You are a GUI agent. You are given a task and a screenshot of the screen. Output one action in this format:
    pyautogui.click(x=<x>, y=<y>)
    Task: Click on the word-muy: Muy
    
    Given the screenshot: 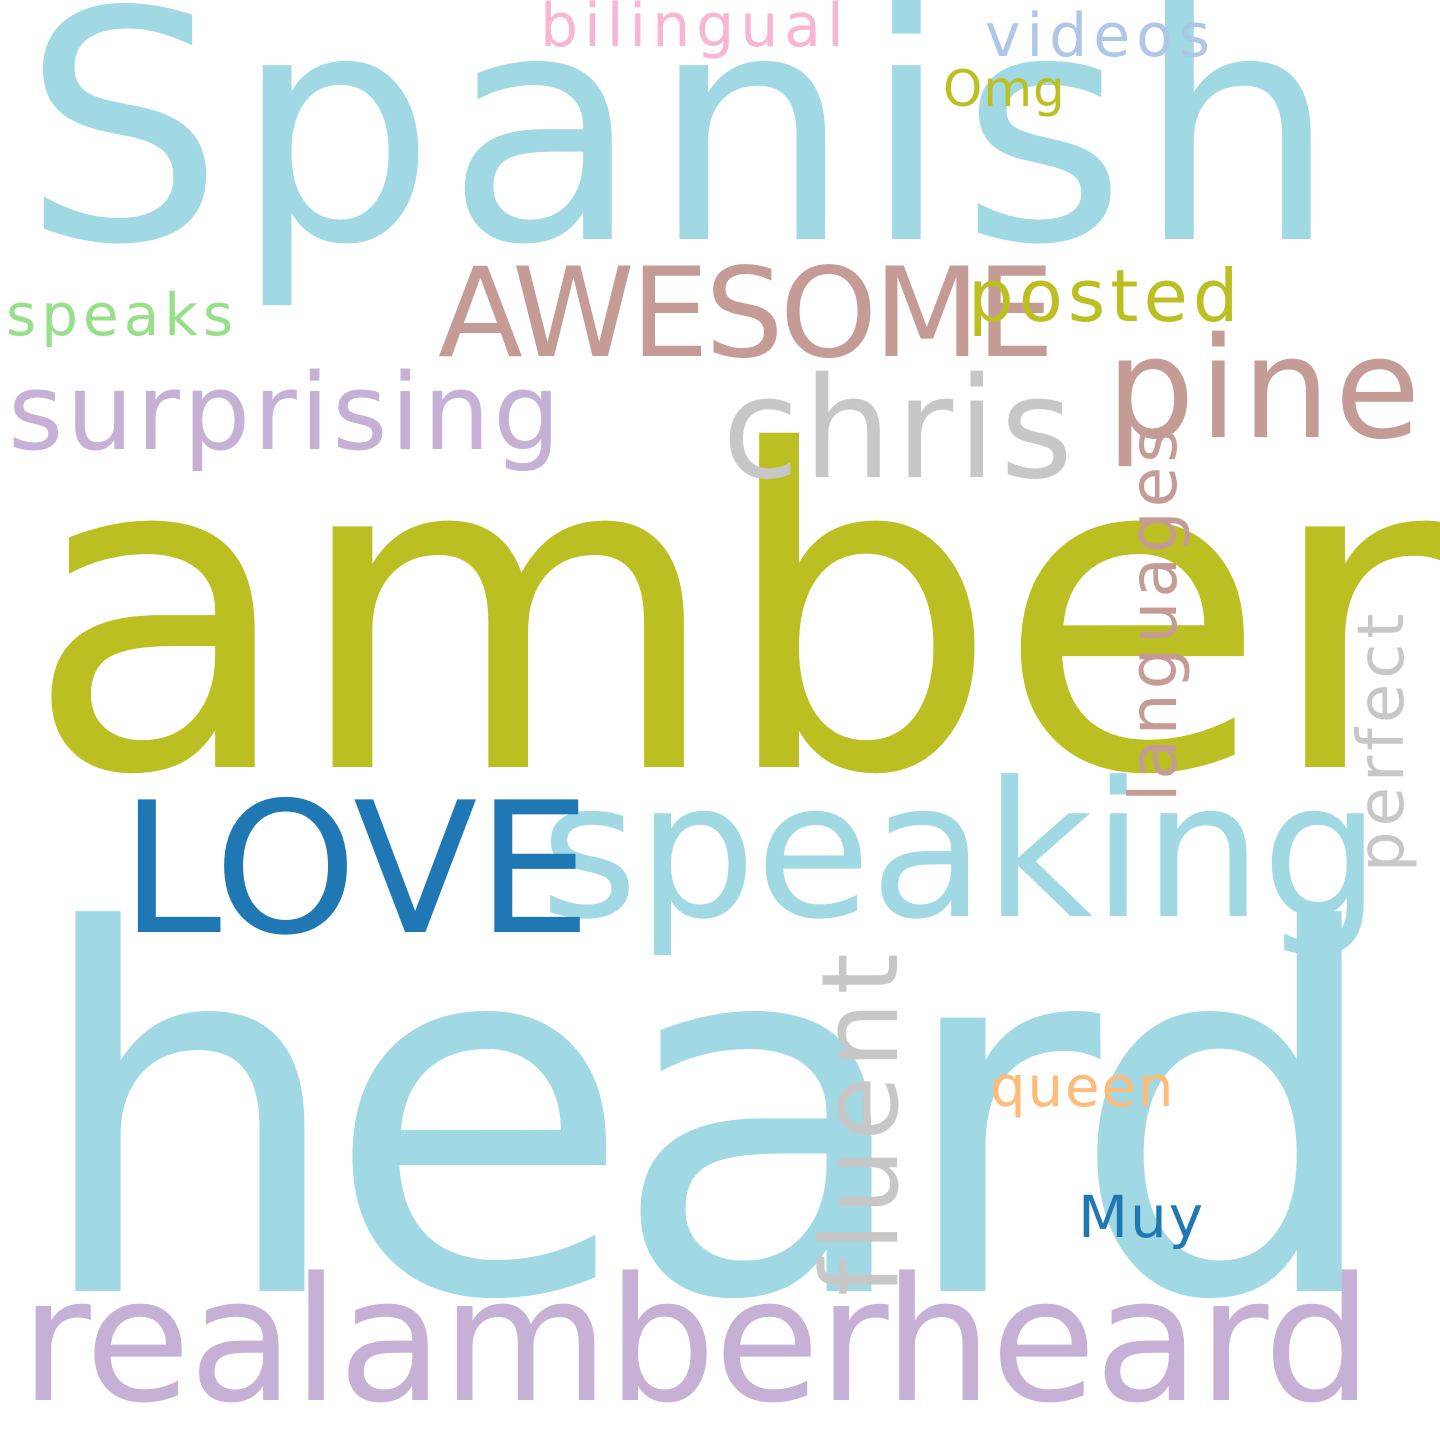 What is the action you would take?
    pyautogui.click(x=1142, y=1217)
    